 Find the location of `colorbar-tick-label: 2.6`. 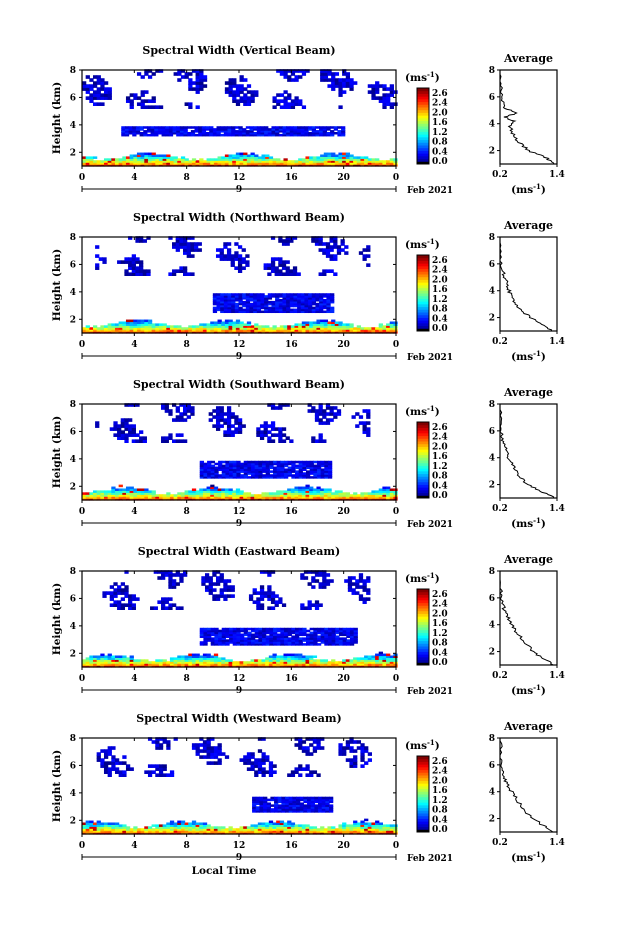

colorbar-tick-label: 2.6 is located at coordinates (440, 261).